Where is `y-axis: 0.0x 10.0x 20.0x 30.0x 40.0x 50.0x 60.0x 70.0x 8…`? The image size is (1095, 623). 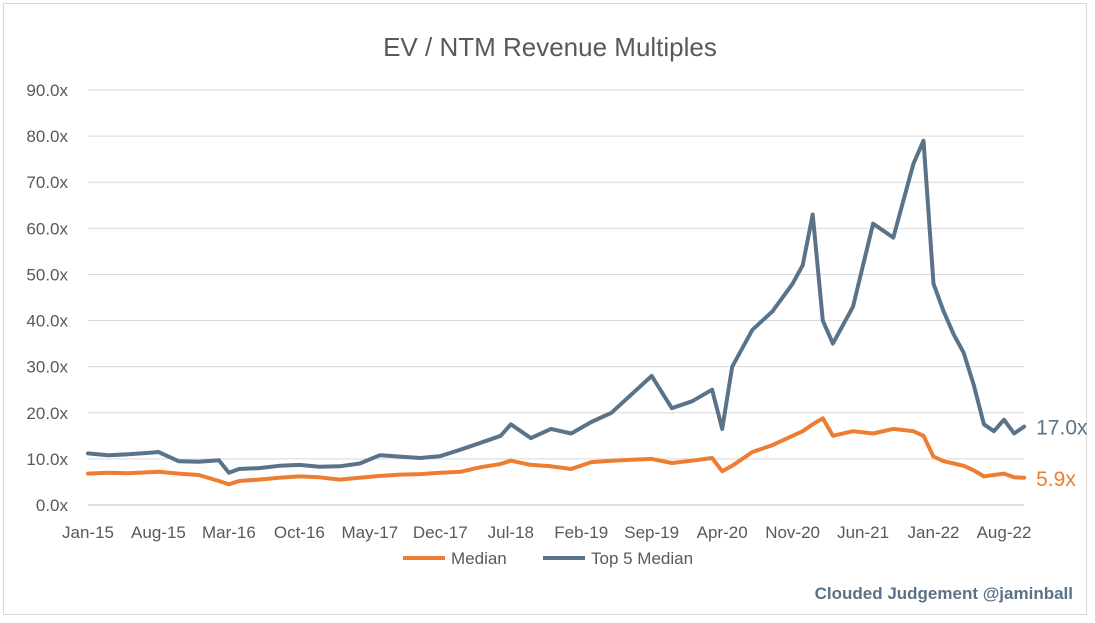
y-axis: 0.0x 10.0x 20.0x 30.0x 40.0x 50.0x 60.0x 70.0x 8… is located at coordinates (47, 298).